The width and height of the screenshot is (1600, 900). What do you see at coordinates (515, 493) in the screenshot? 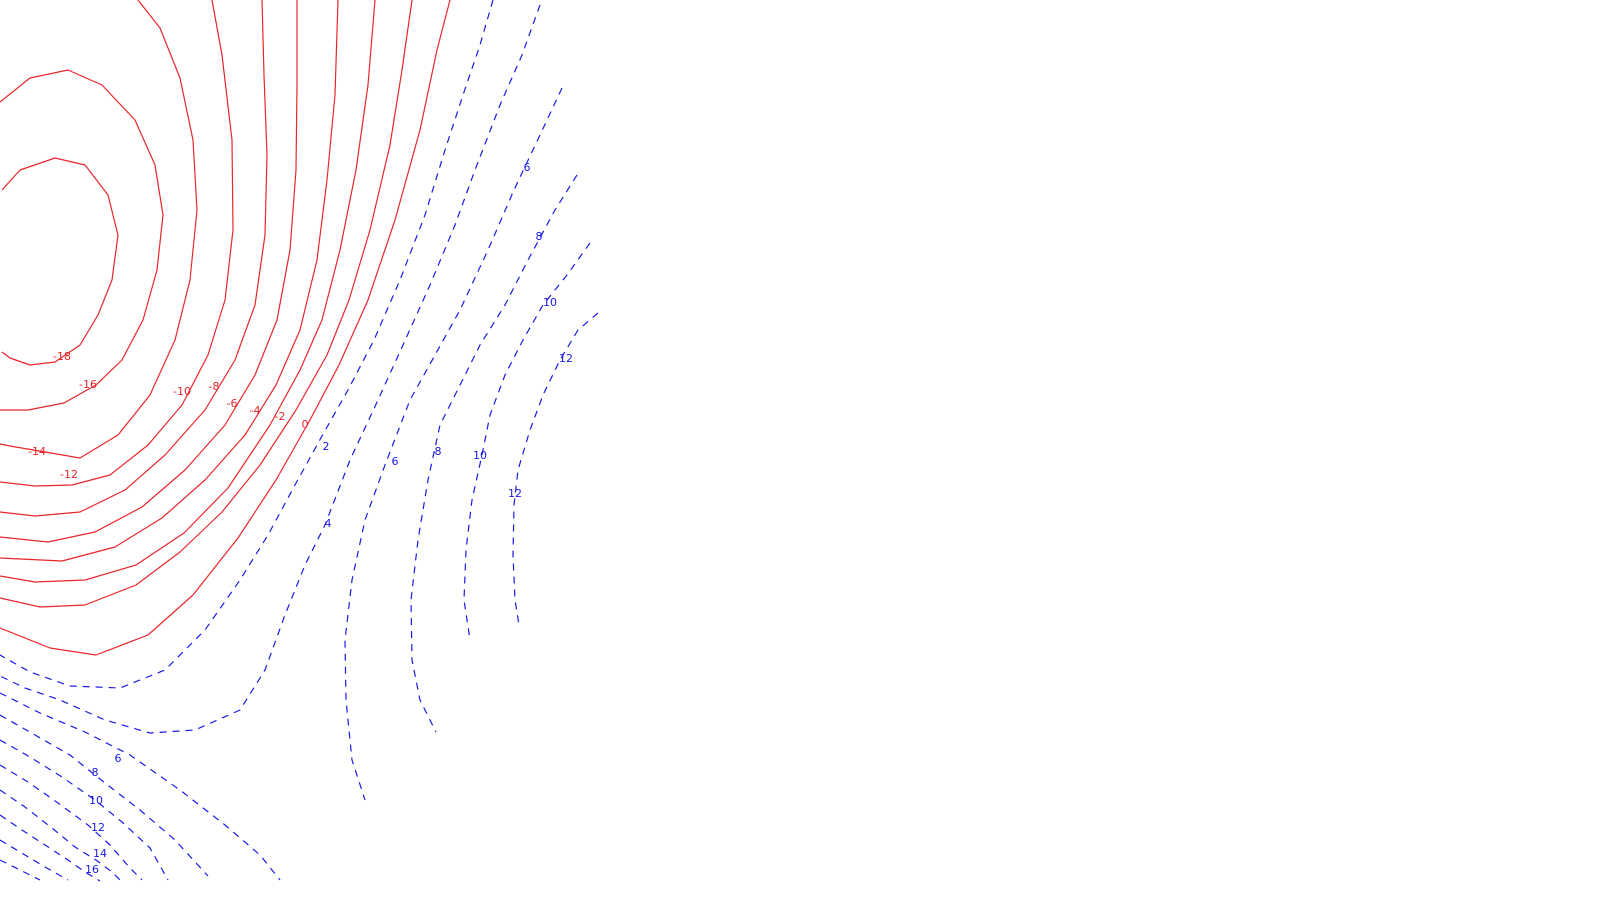
I see `contour-label-15: 12` at bounding box center [515, 493].